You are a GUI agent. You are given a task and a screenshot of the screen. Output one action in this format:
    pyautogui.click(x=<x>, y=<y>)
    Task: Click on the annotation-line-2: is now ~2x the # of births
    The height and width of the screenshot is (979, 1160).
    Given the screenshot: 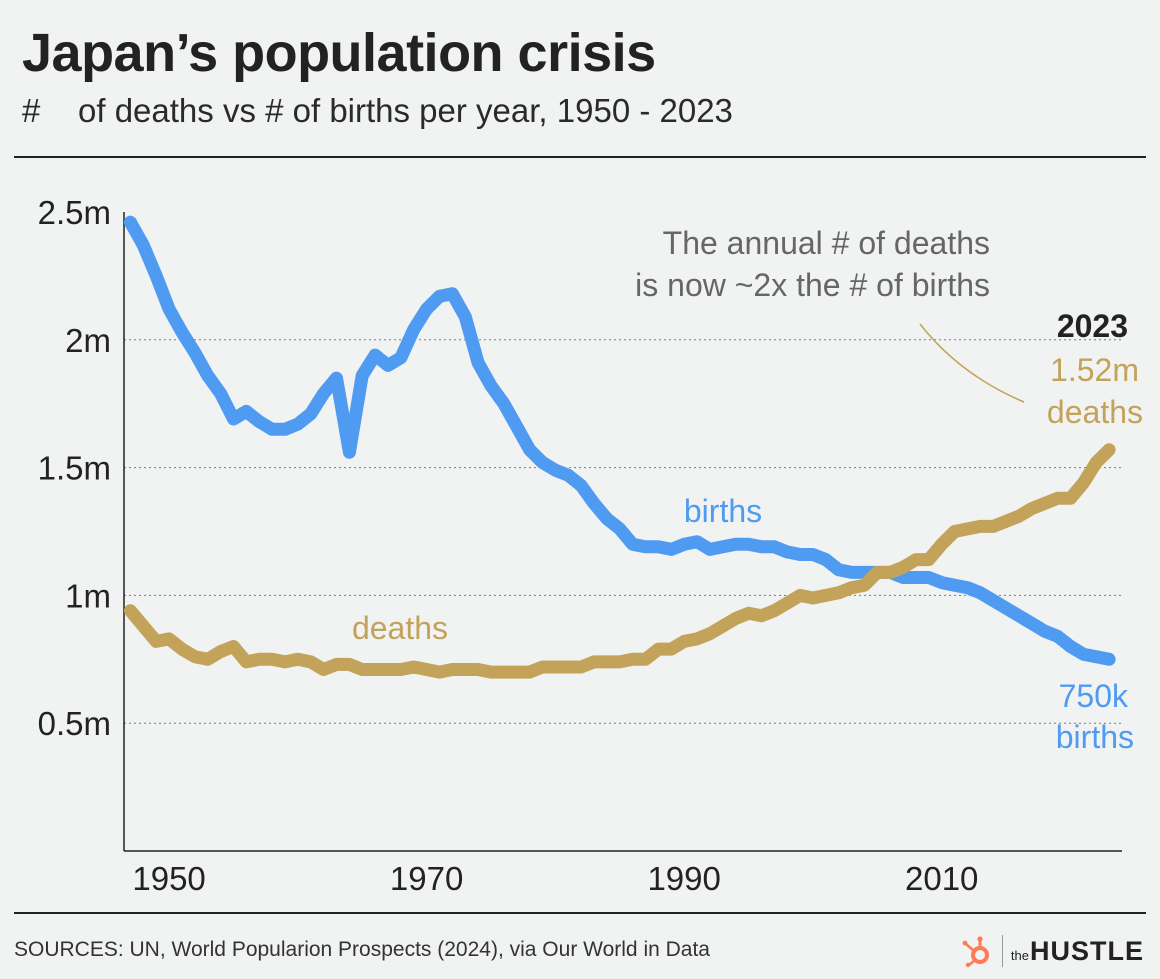 What is the action you would take?
    pyautogui.click(x=812, y=285)
    